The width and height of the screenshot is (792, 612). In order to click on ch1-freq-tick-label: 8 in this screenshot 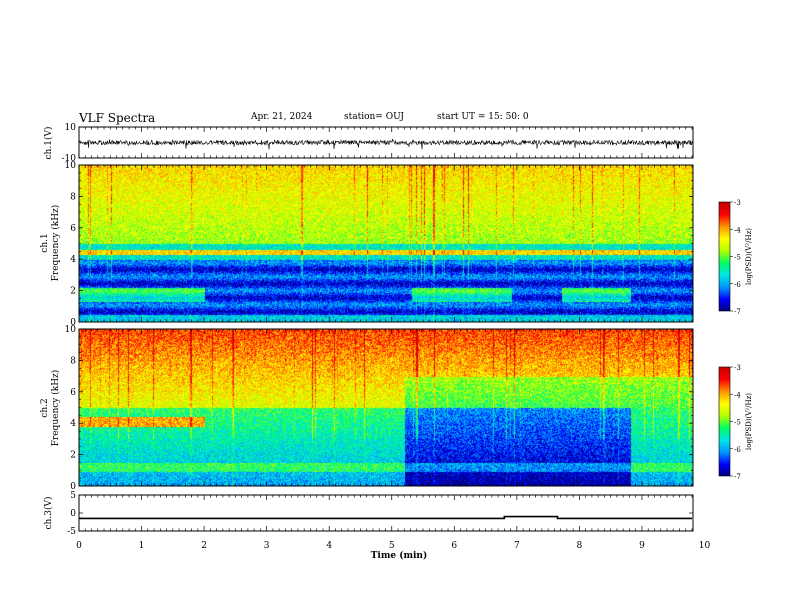, I will do `click(73, 197)`.